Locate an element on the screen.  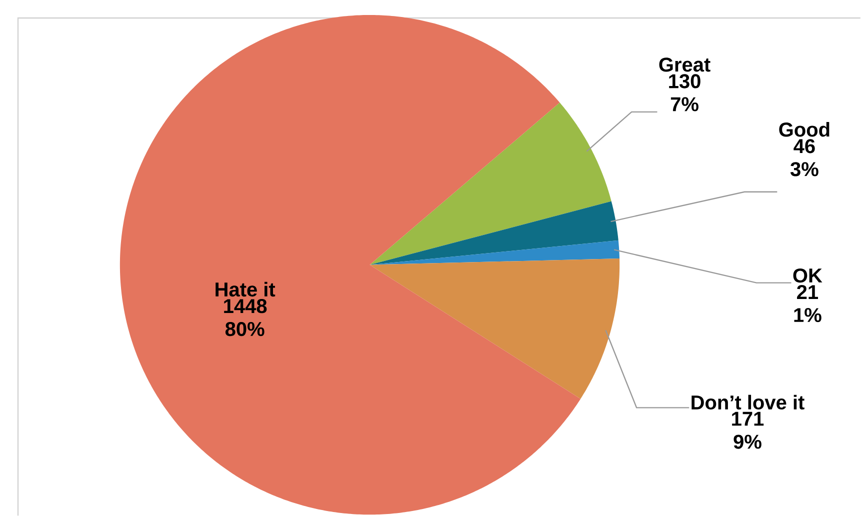
data-label: 130 7% is located at coordinates (684, 93).